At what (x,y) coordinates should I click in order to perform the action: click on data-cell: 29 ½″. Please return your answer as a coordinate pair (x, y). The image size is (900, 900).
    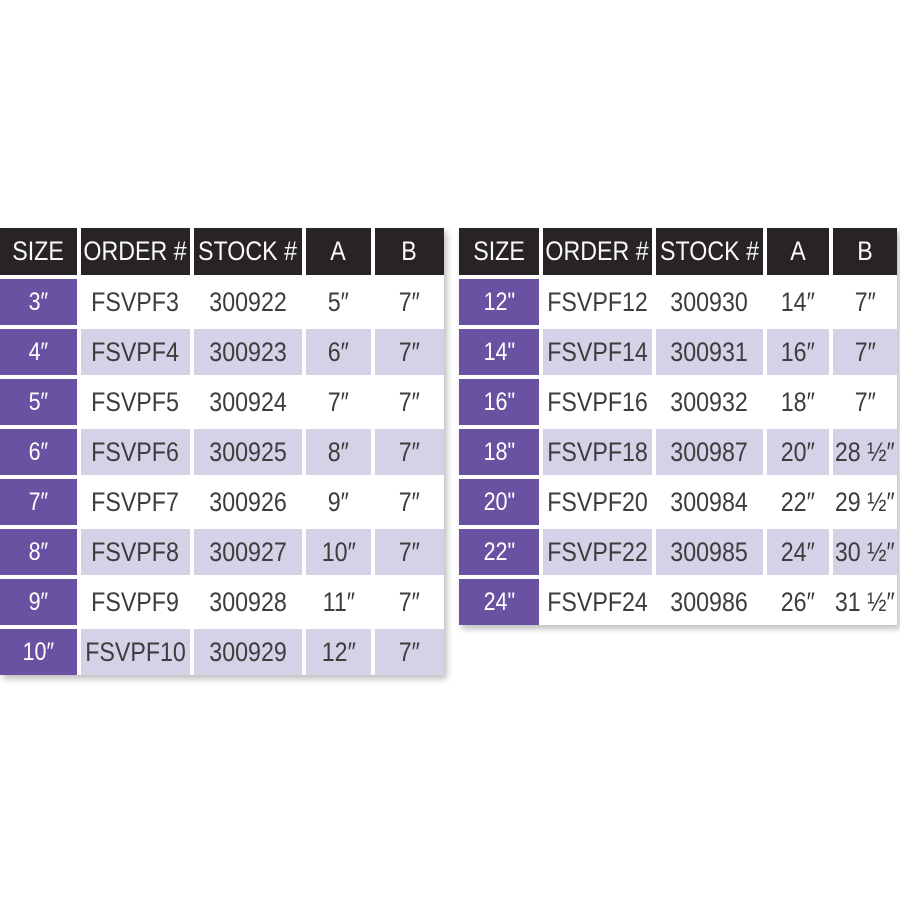
    Looking at the image, I should click on (865, 502).